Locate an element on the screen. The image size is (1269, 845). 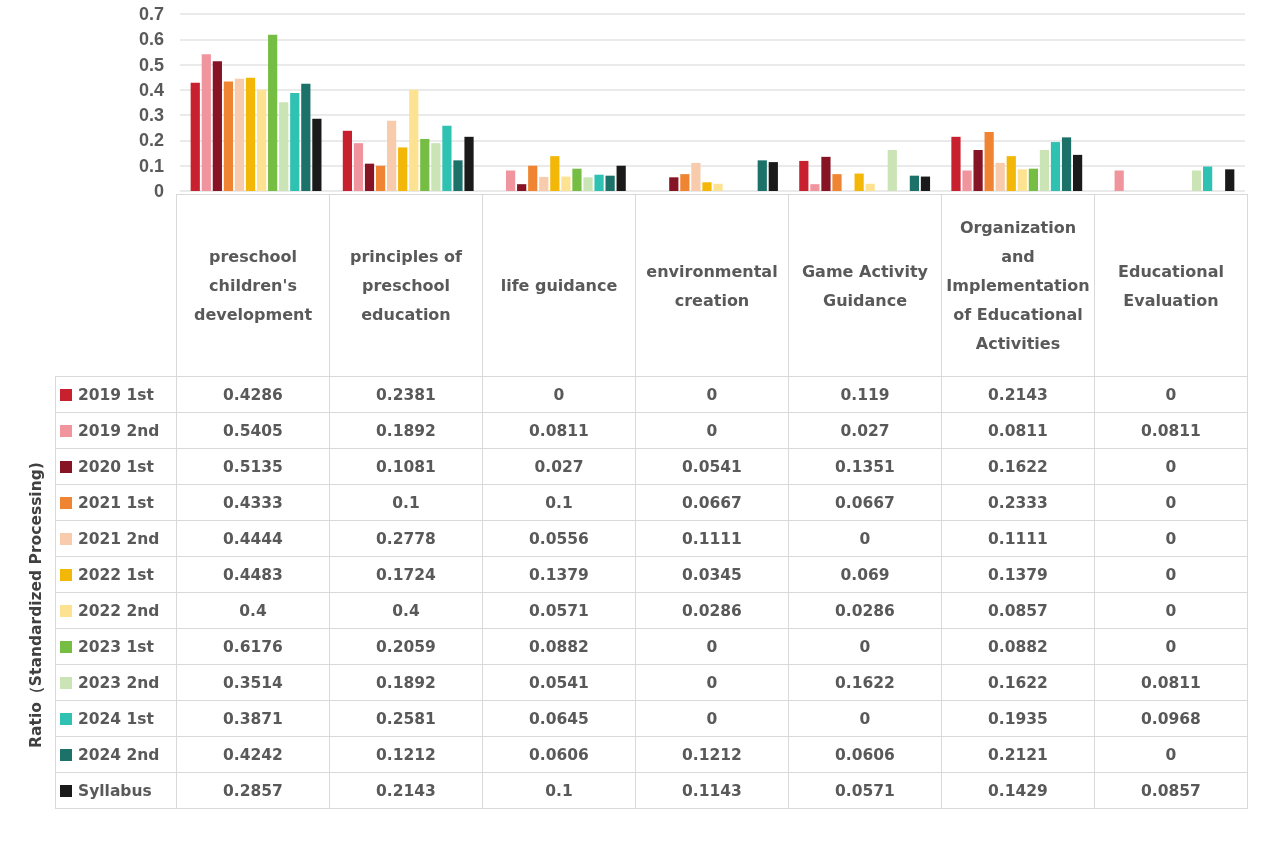
data-label: 0.2581 is located at coordinates (406, 718).